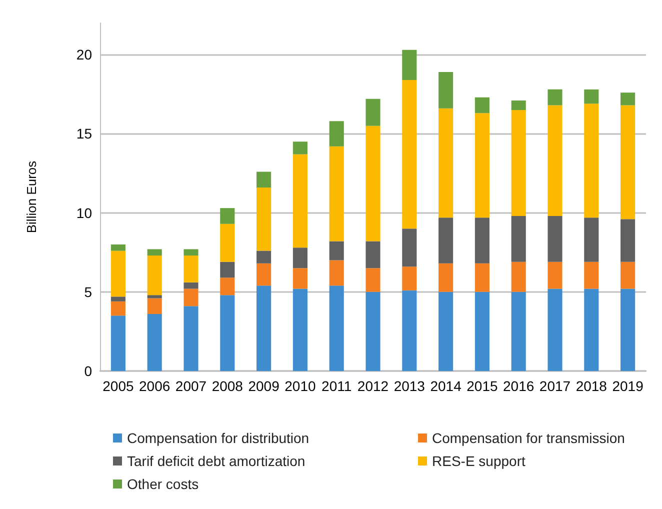 Image resolution: width=662 pixels, height=509 pixels. Describe the element at coordinates (84, 212) in the screenshot. I see `y-tick-label: 10` at that location.